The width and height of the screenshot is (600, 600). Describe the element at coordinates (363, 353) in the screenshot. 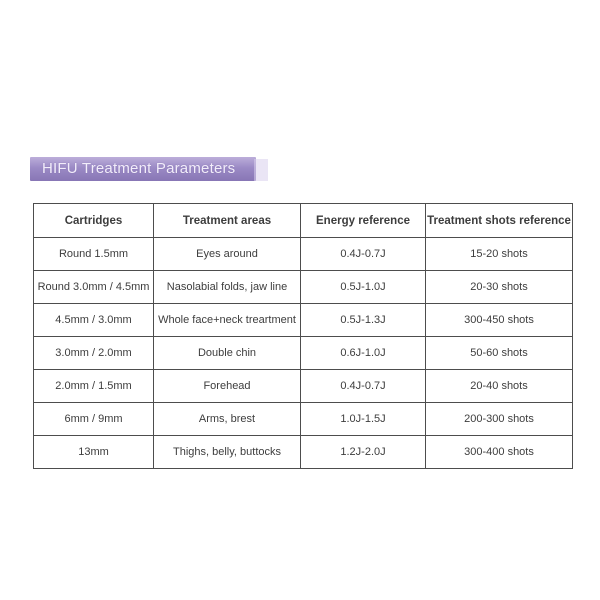

I see `table-cell-energy: 0.6J-1.0J` at that location.